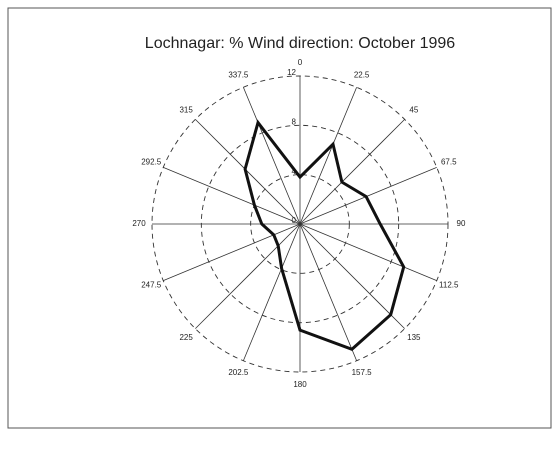  Describe the element at coordinates (461, 223) in the screenshot. I see `category-label: 90` at that location.